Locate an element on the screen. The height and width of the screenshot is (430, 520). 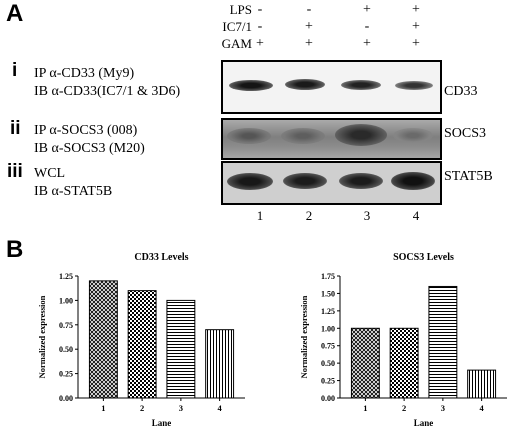
blot-iii-wcl-label: WCL is located at coordinates (50, 173).